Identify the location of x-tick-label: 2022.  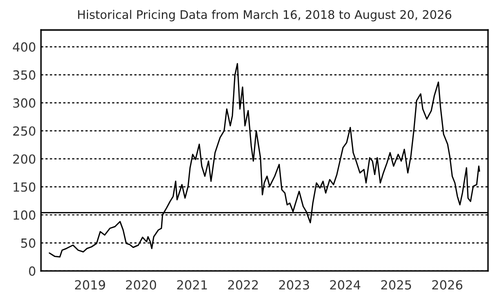
(243, 285).